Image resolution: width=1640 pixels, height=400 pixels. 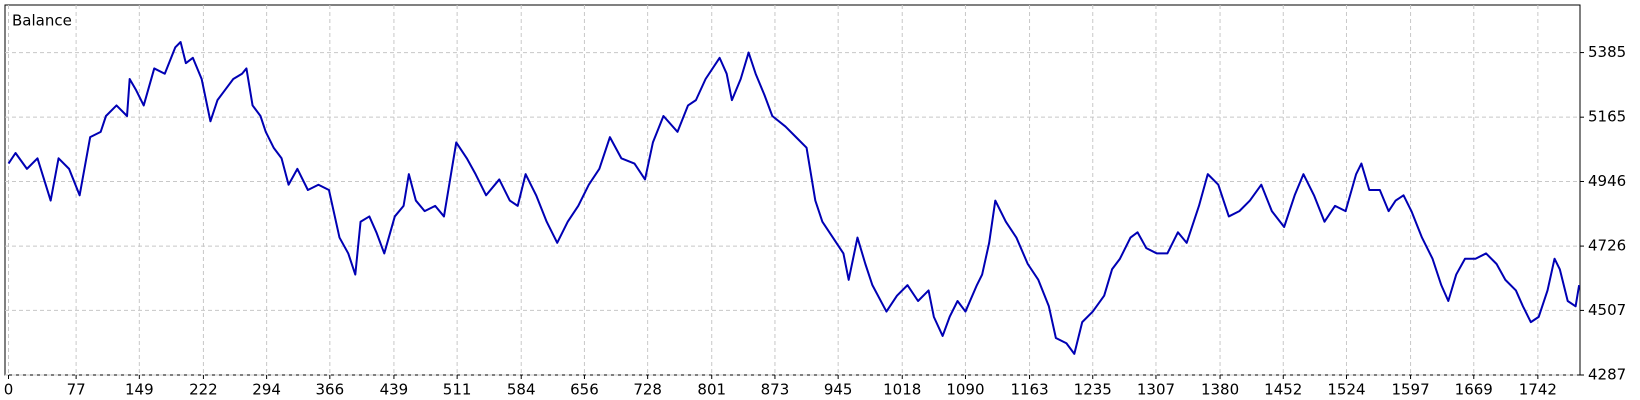 I want to click on x-tick-label: 439, so click(x=394, y=390).